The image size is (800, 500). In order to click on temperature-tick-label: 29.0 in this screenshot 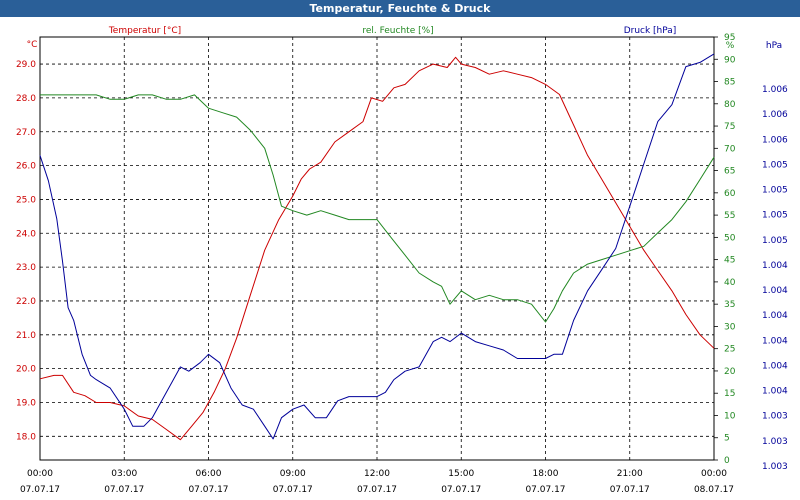, I will do `click(26, 65)`.